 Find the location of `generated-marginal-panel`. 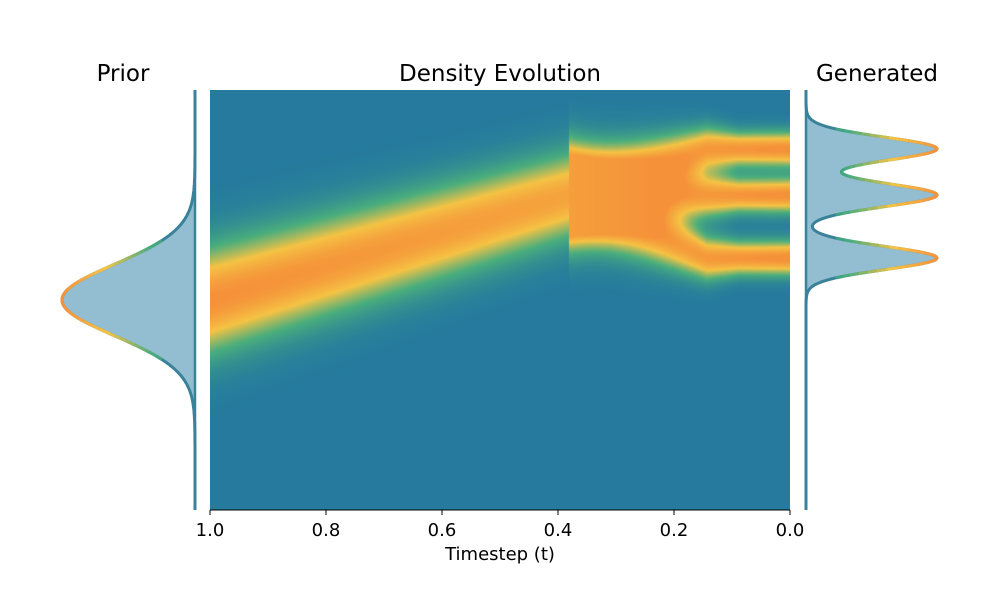

generated-marginal-panel is located at coordinates (871, 300).